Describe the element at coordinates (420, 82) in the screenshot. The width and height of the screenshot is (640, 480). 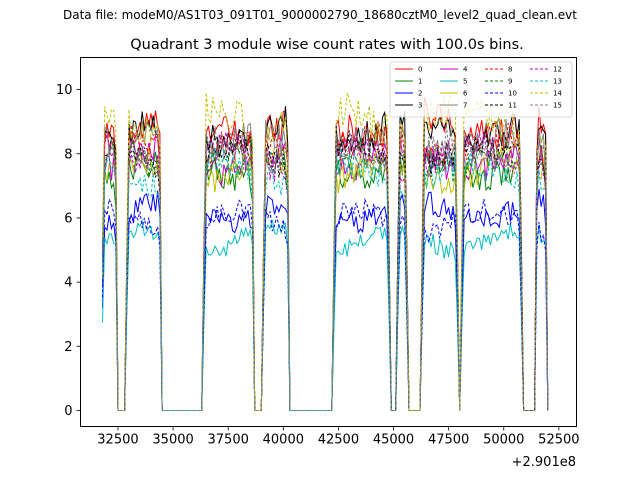
I see `legend-label-1: 1` at that location.